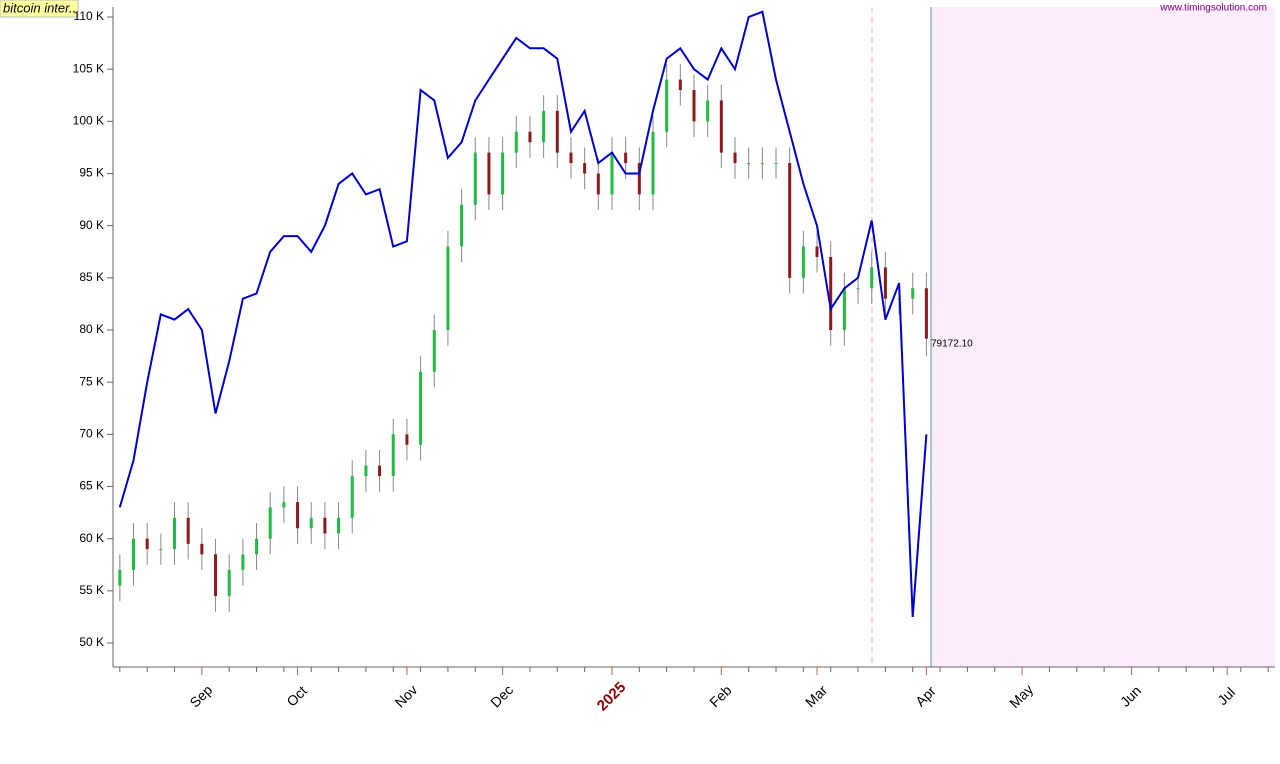 This screenshot has width=1280, height=764. What do you see at coordinates (1130, 695) in the screenshot?
I see `x-tick-label: Jun` at bounding box center [1130, 695].